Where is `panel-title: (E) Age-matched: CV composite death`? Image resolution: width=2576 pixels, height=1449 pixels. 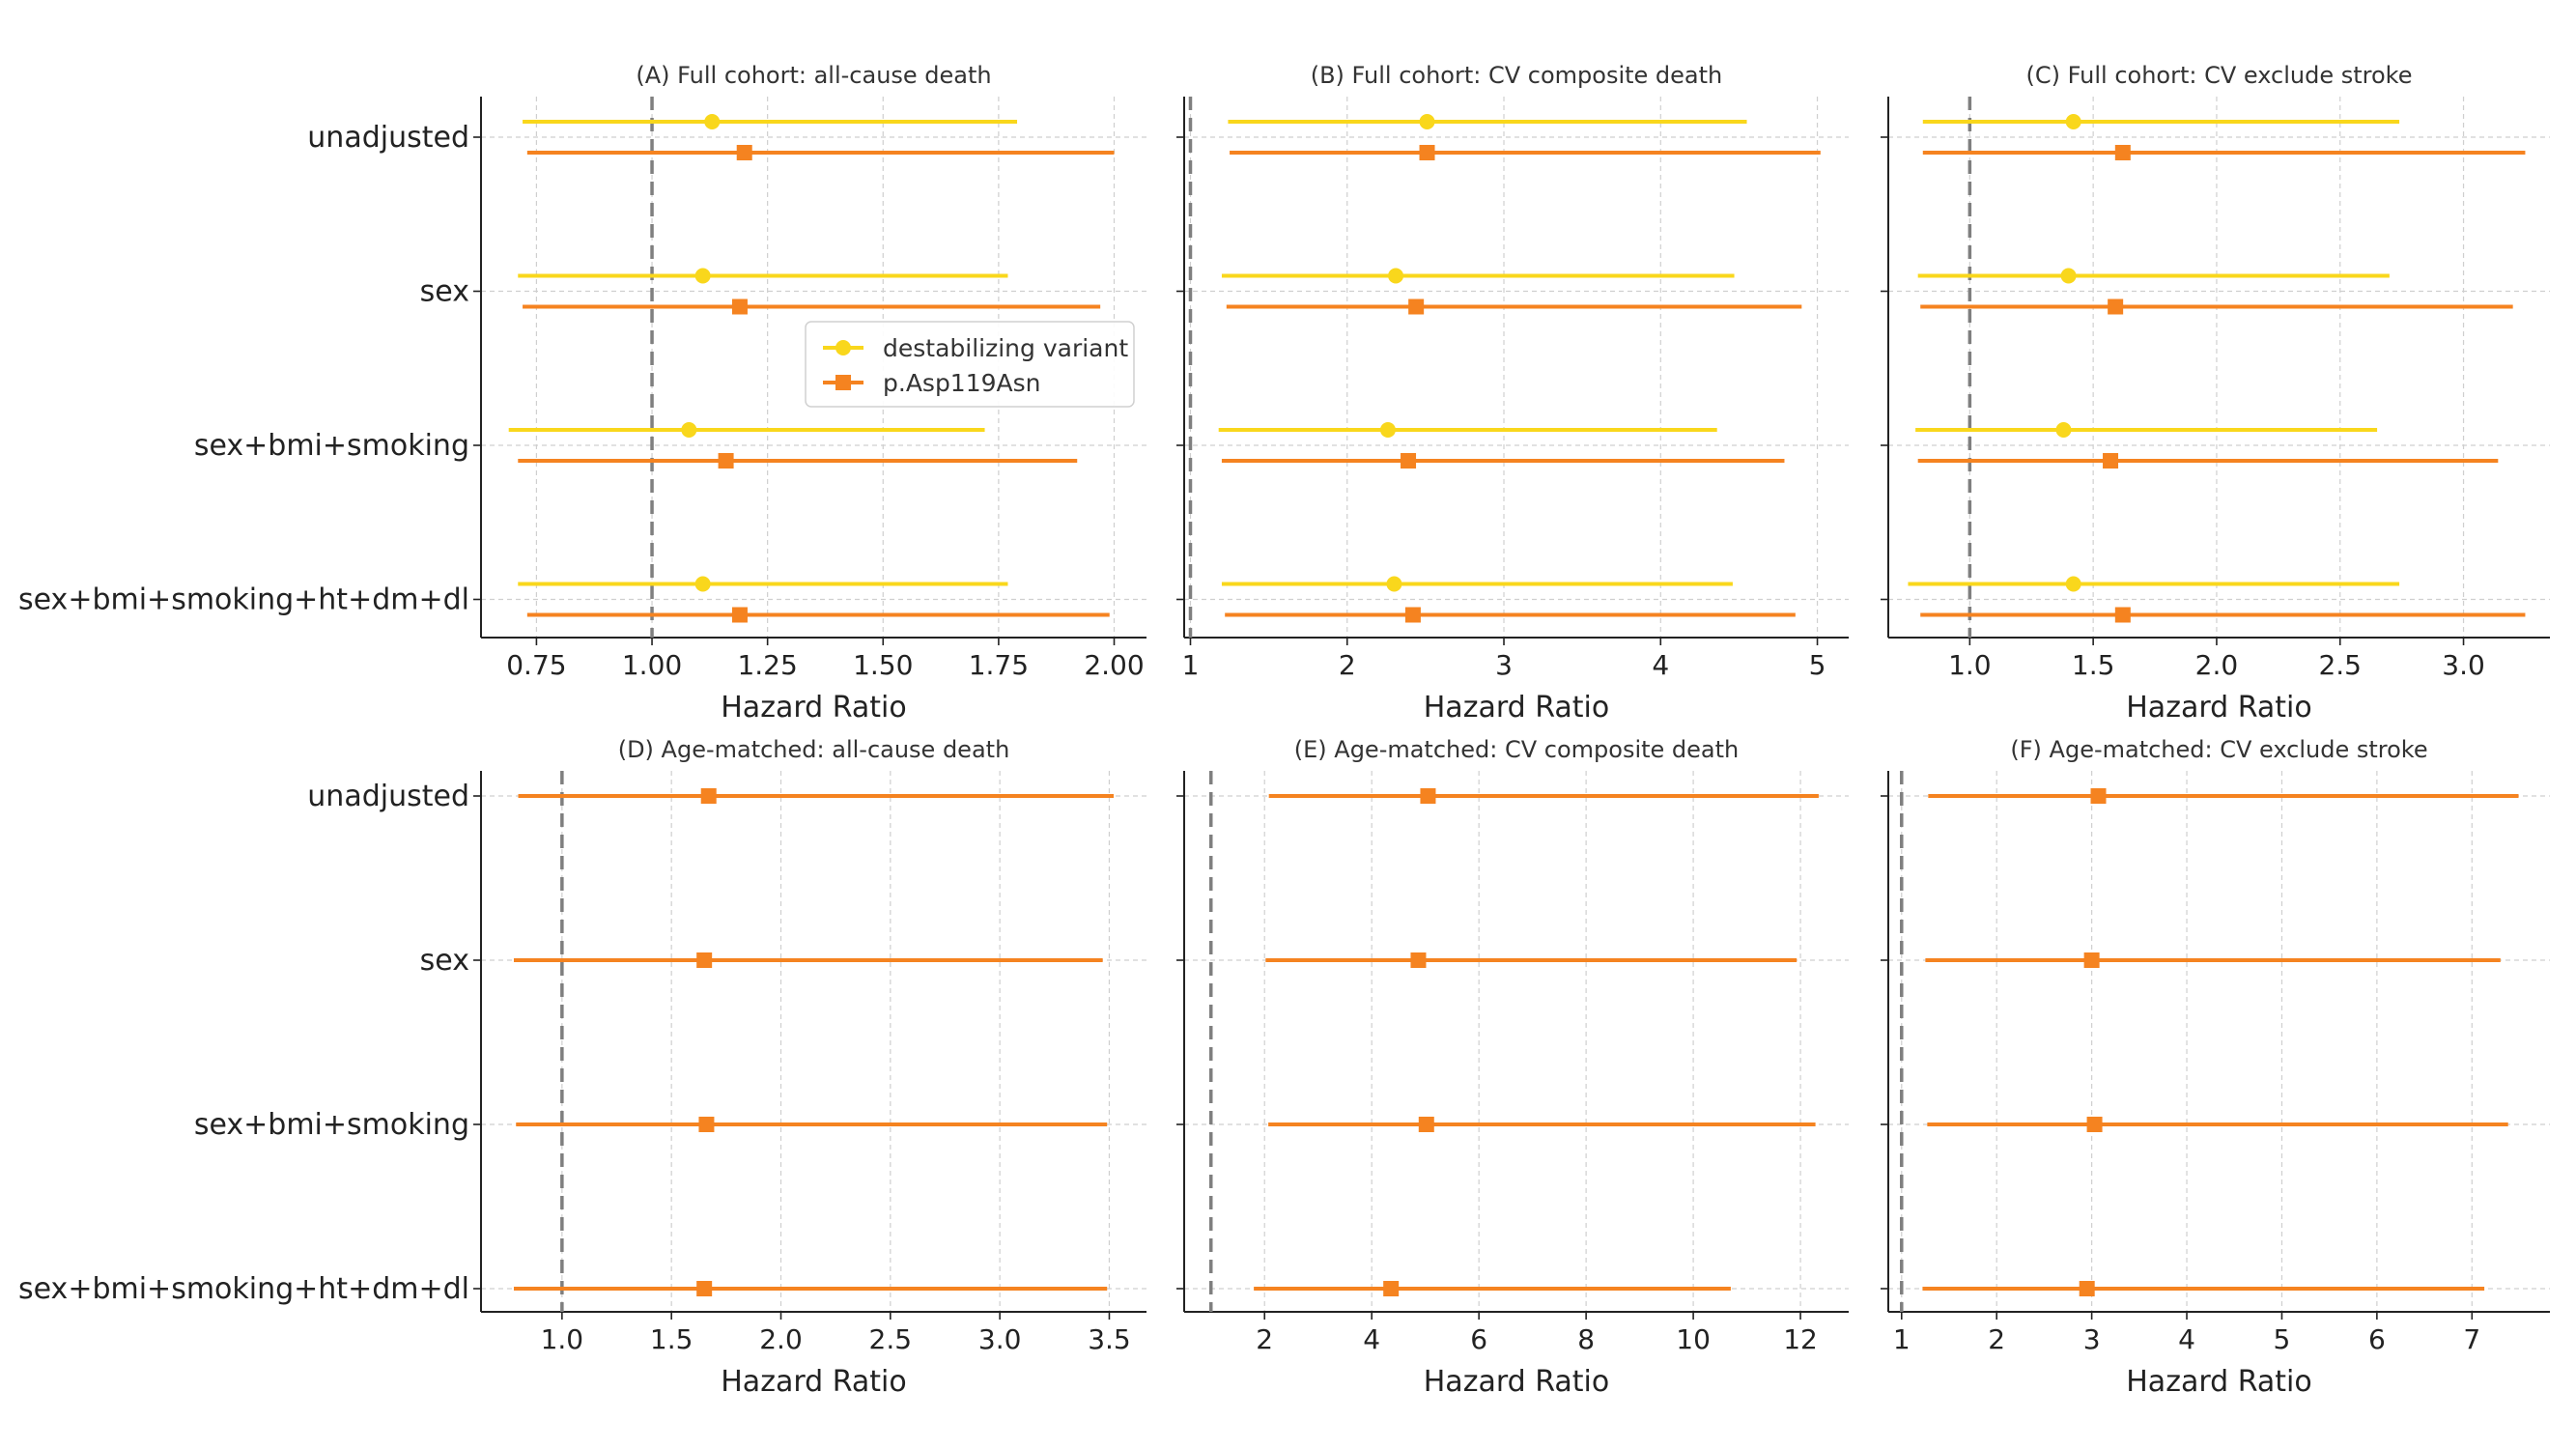 panel-title: (E) Age-matched: CV composite death is located at coordinates (1517, 749).